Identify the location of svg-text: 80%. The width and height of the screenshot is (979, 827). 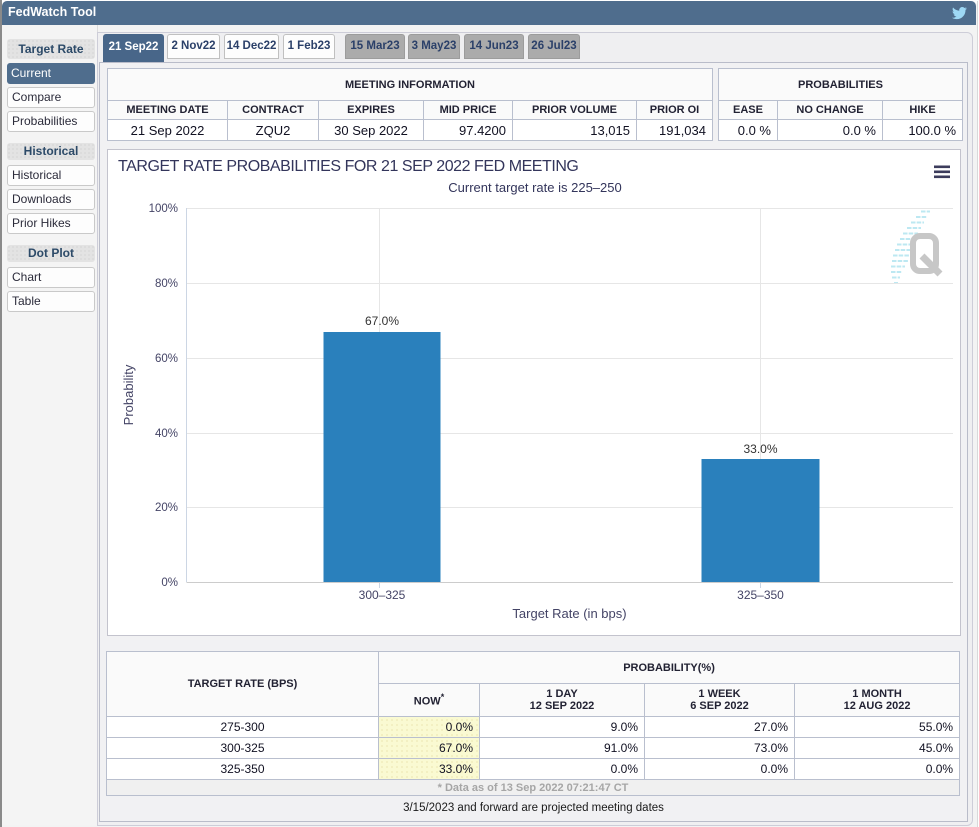
(166, 284).